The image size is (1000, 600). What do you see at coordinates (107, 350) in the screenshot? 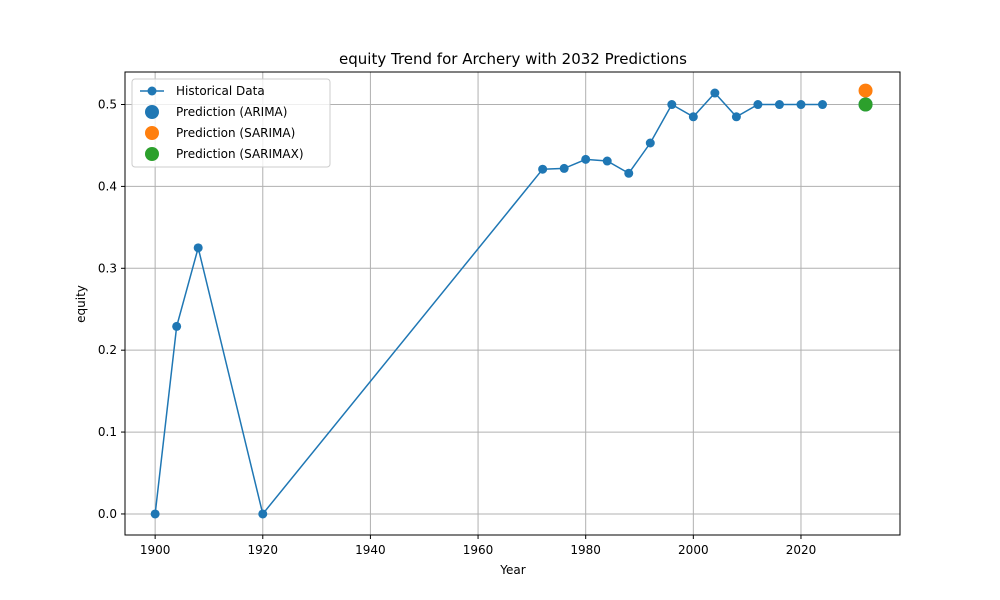
I see `y-tick-label: 0.2` at bounding box center [107, 350].